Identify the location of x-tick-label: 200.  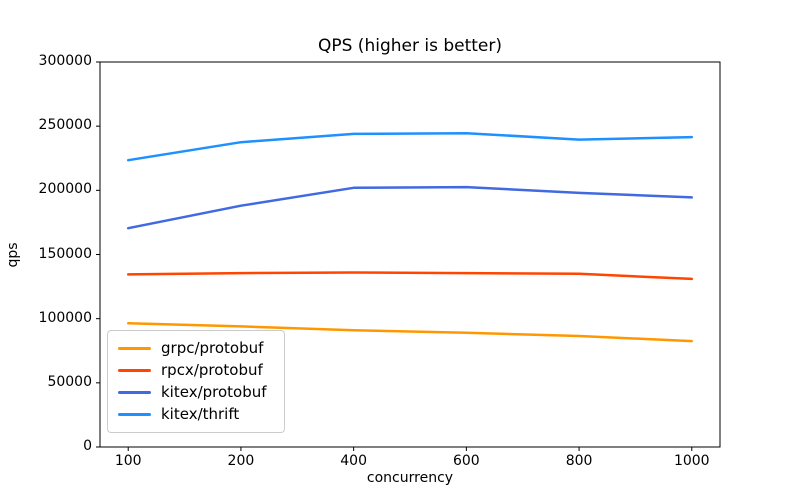
(241, 461).